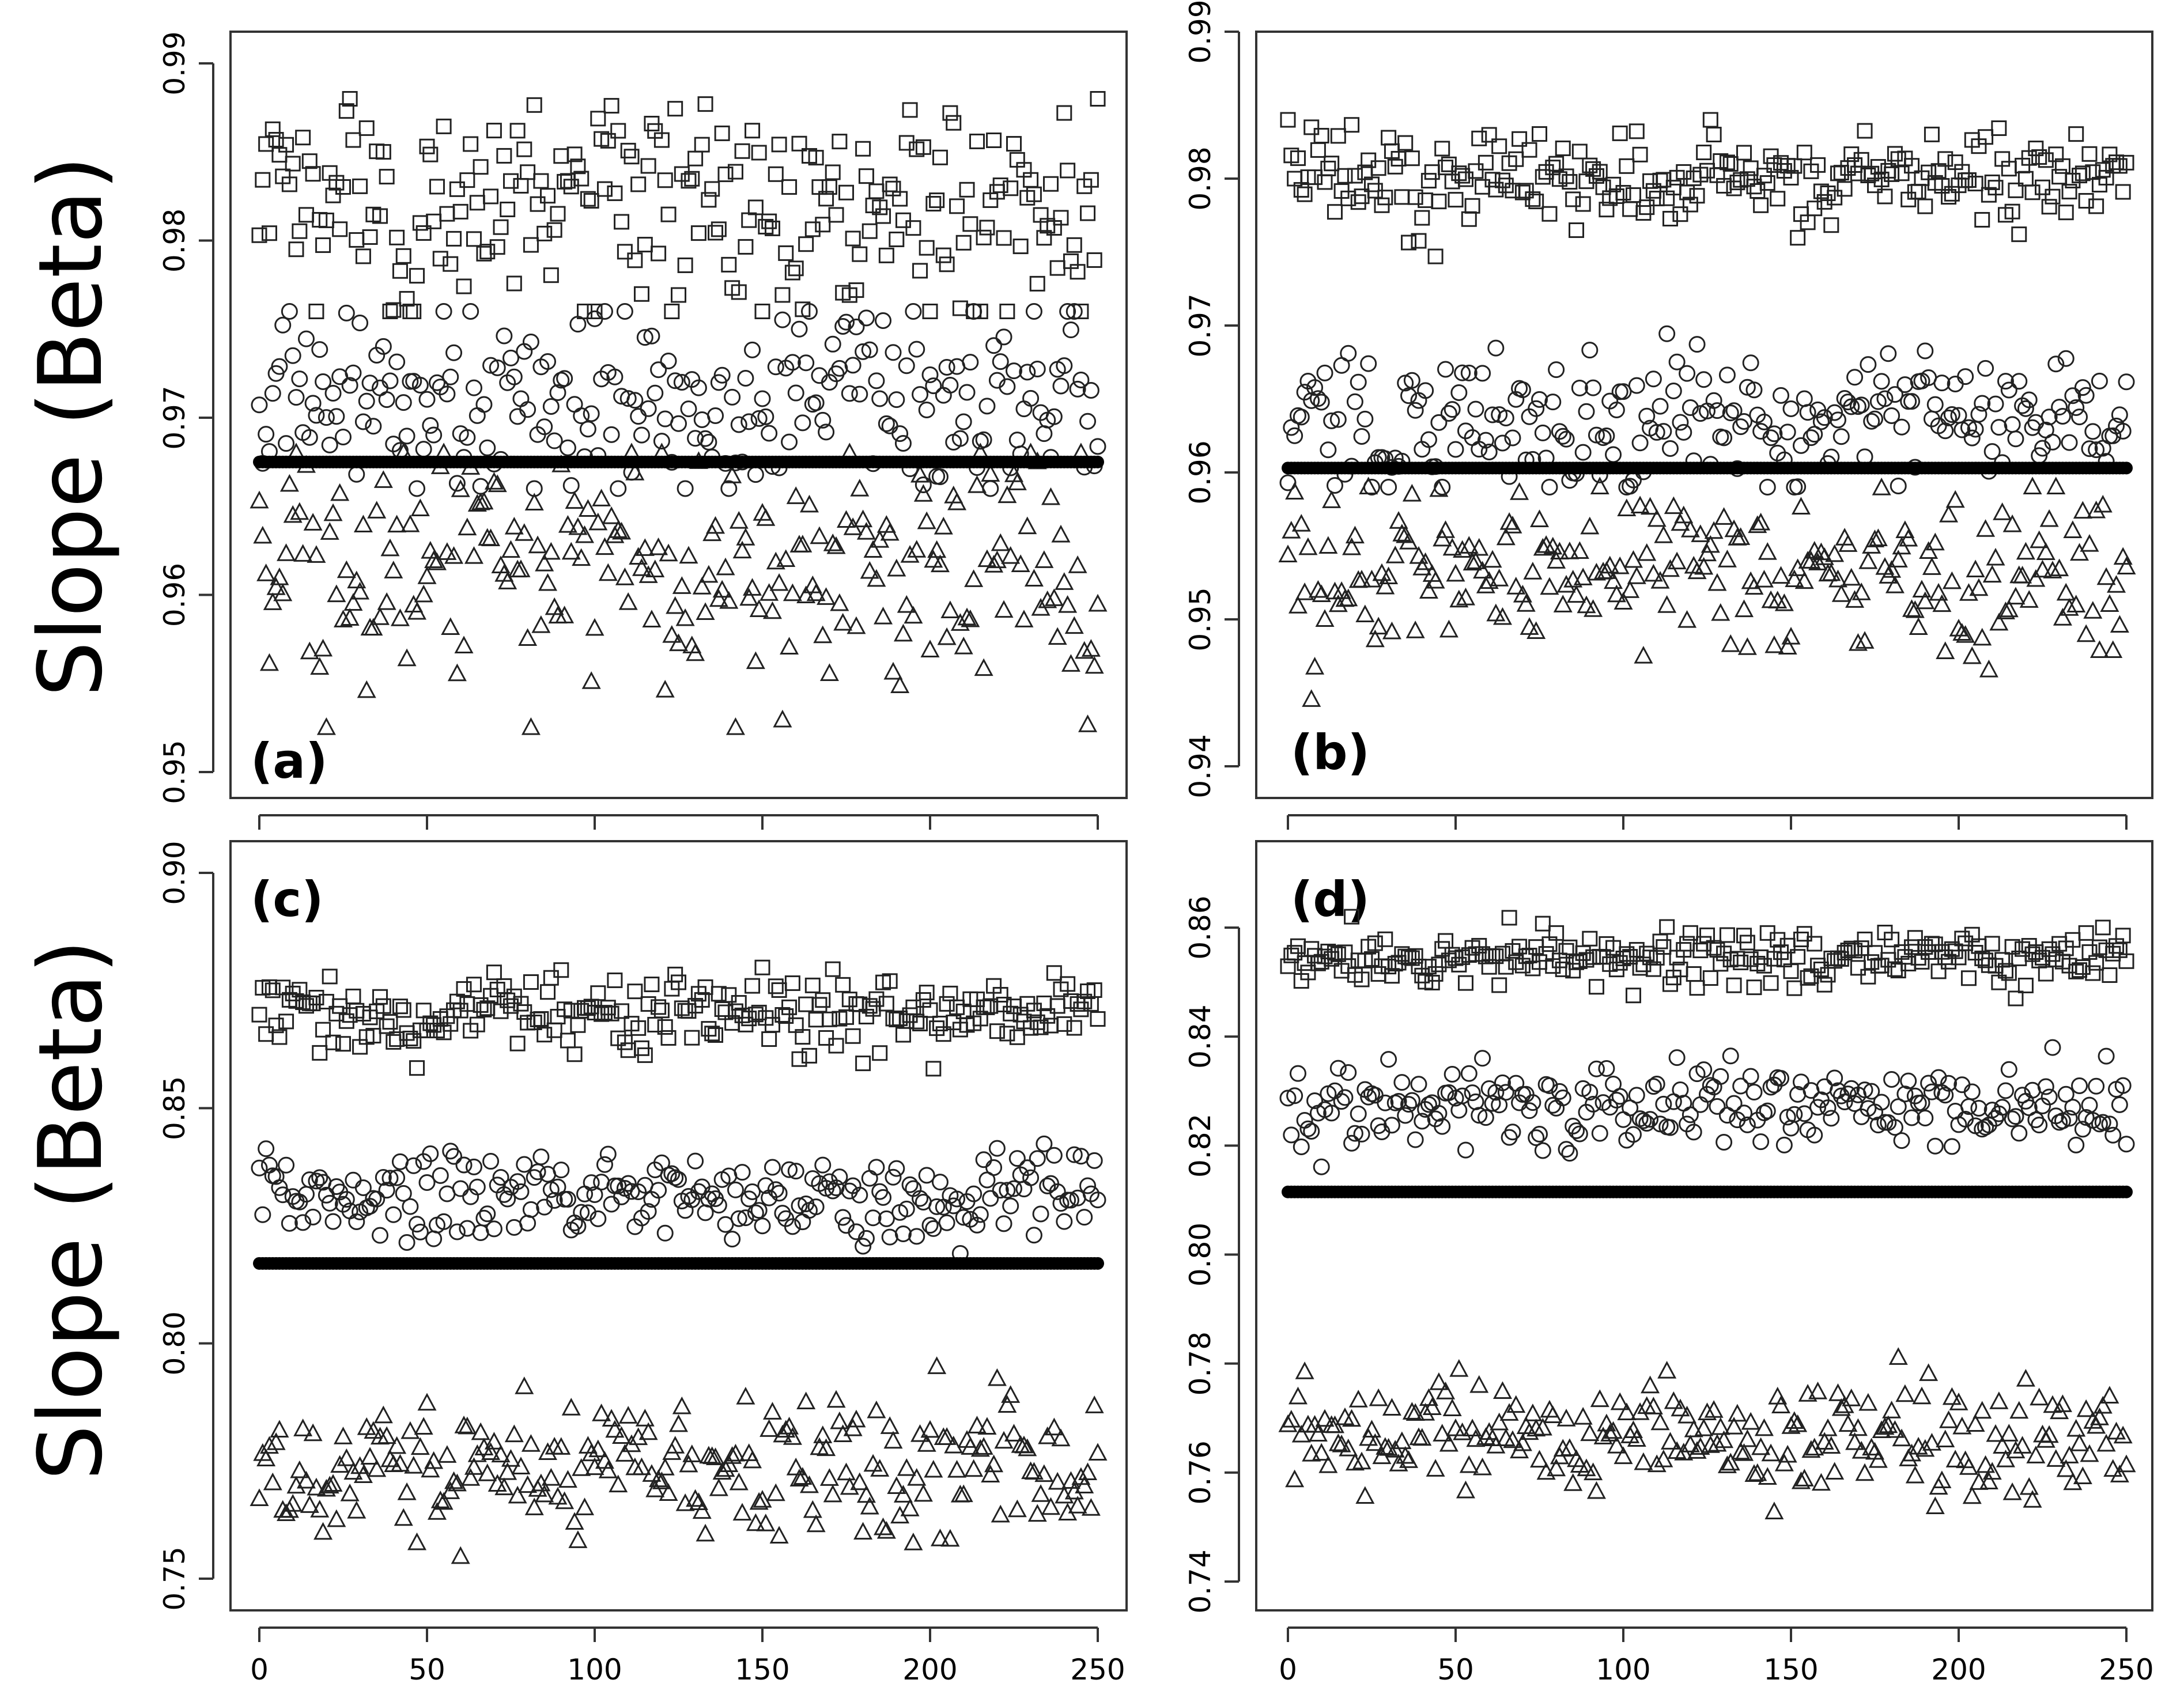 The width and height of the screenshot is (2184, 1706). What do you see at coordinates (1097, 1669) in the screenshot?
I see `panel-c-x-tick-label: 250` at bounding box center [1097, 1669].